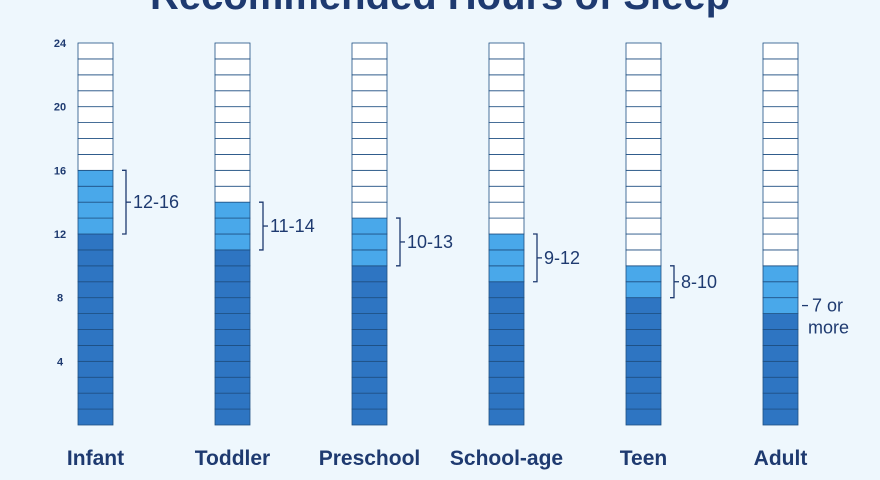 This screenshot has width=880, height=480. I want to click on column-school-age: 9-12 School-age, so click(515, 256).